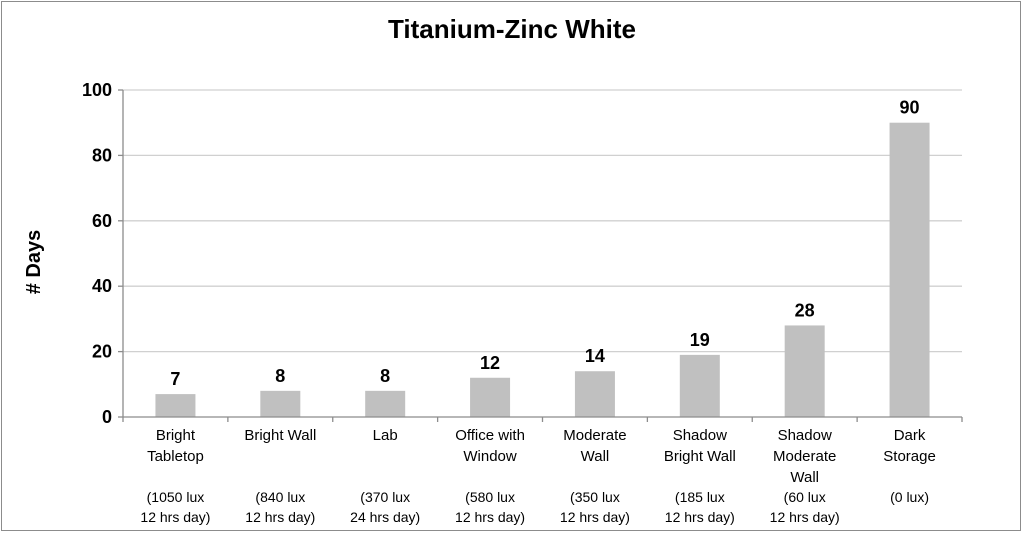 The image size is (1024, 534). What do you see at coordinates (490, 456) in the screenshot?
I see `category-label: Window` at bounding box center [490, 456].